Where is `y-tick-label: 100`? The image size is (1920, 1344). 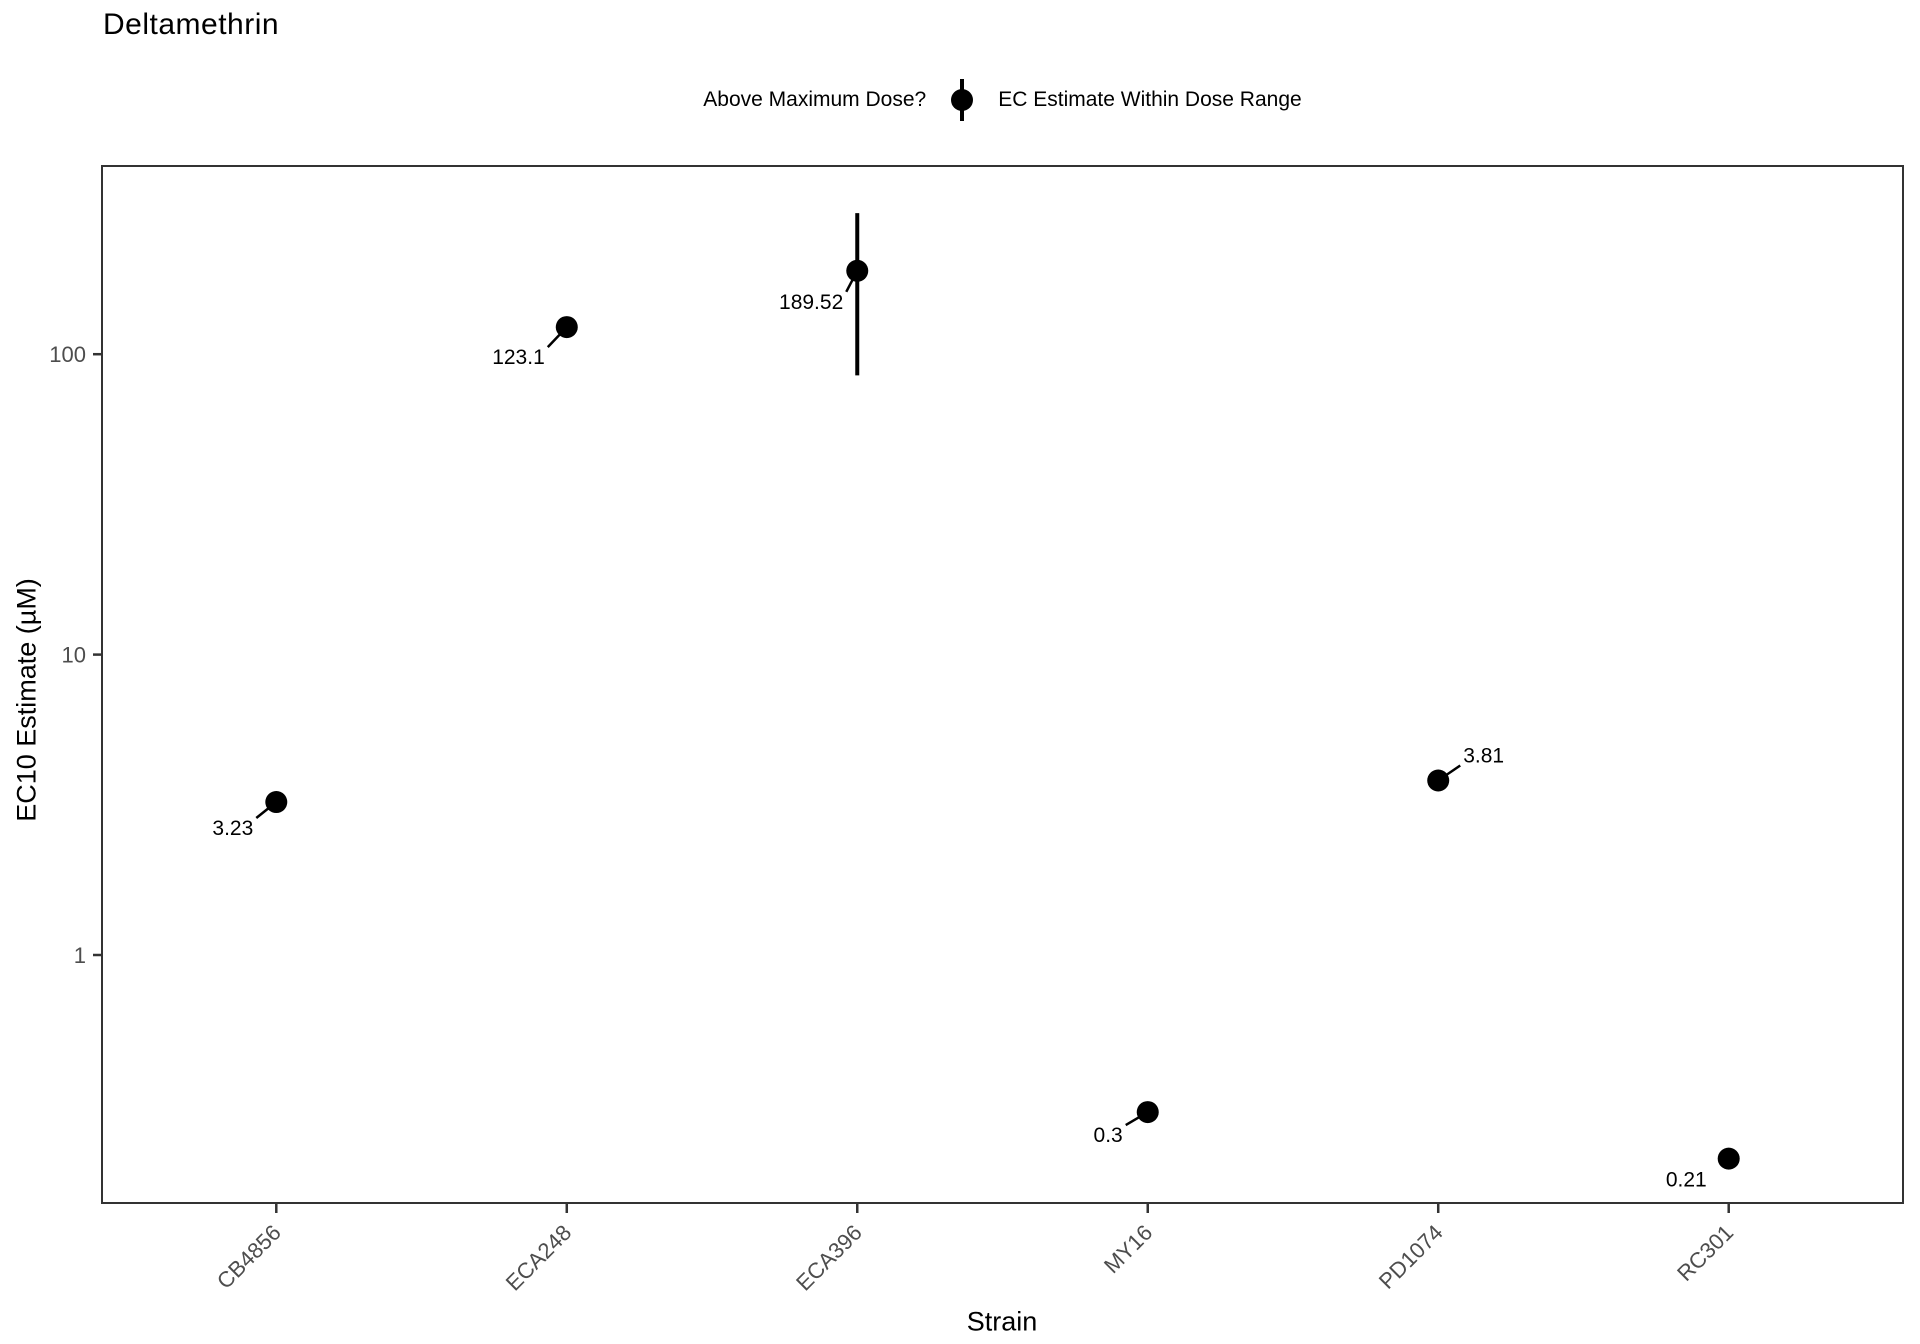
y-tick-label: 100 is located at coordinates (67, 354).